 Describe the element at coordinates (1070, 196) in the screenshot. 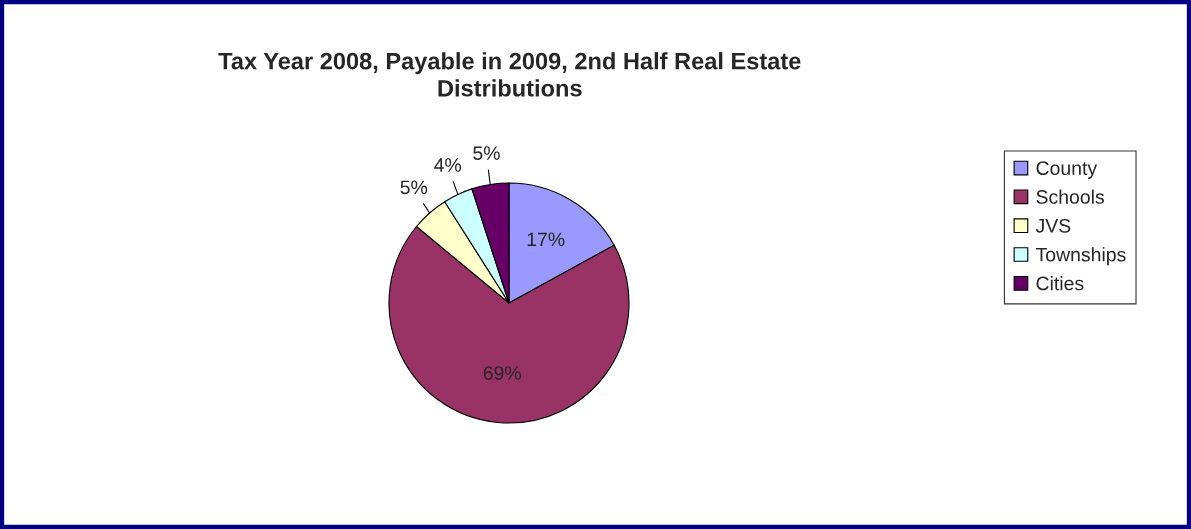

I see `legend-label: Schools` at that location.